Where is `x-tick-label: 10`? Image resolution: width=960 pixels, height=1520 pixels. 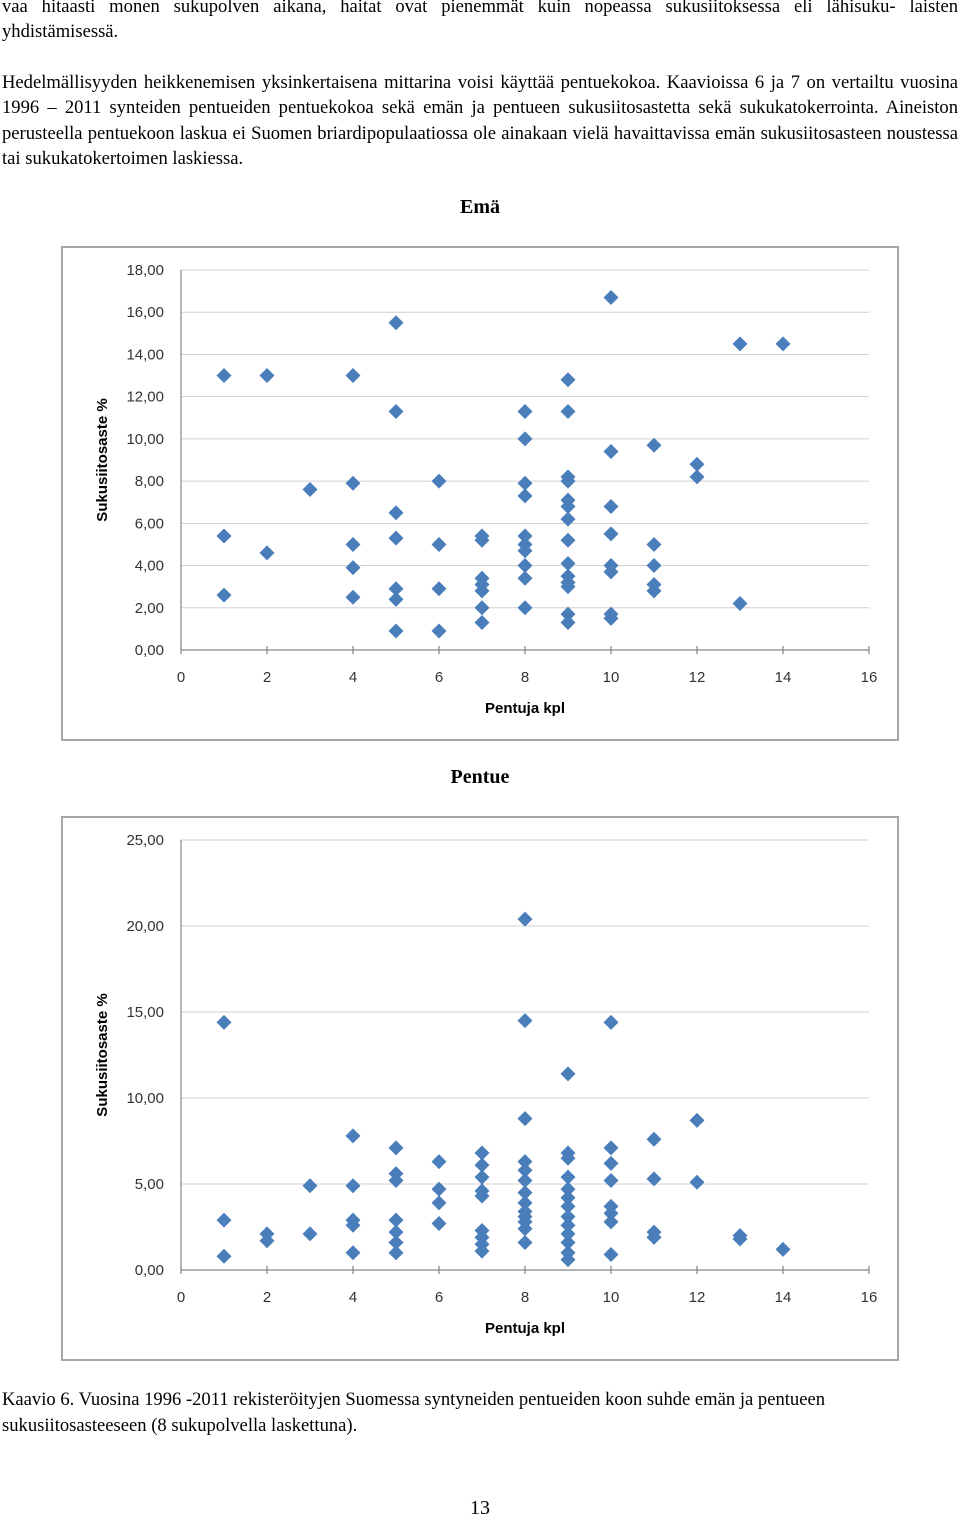
x-tick-label: 10 is located at coordinates (611, 1297).